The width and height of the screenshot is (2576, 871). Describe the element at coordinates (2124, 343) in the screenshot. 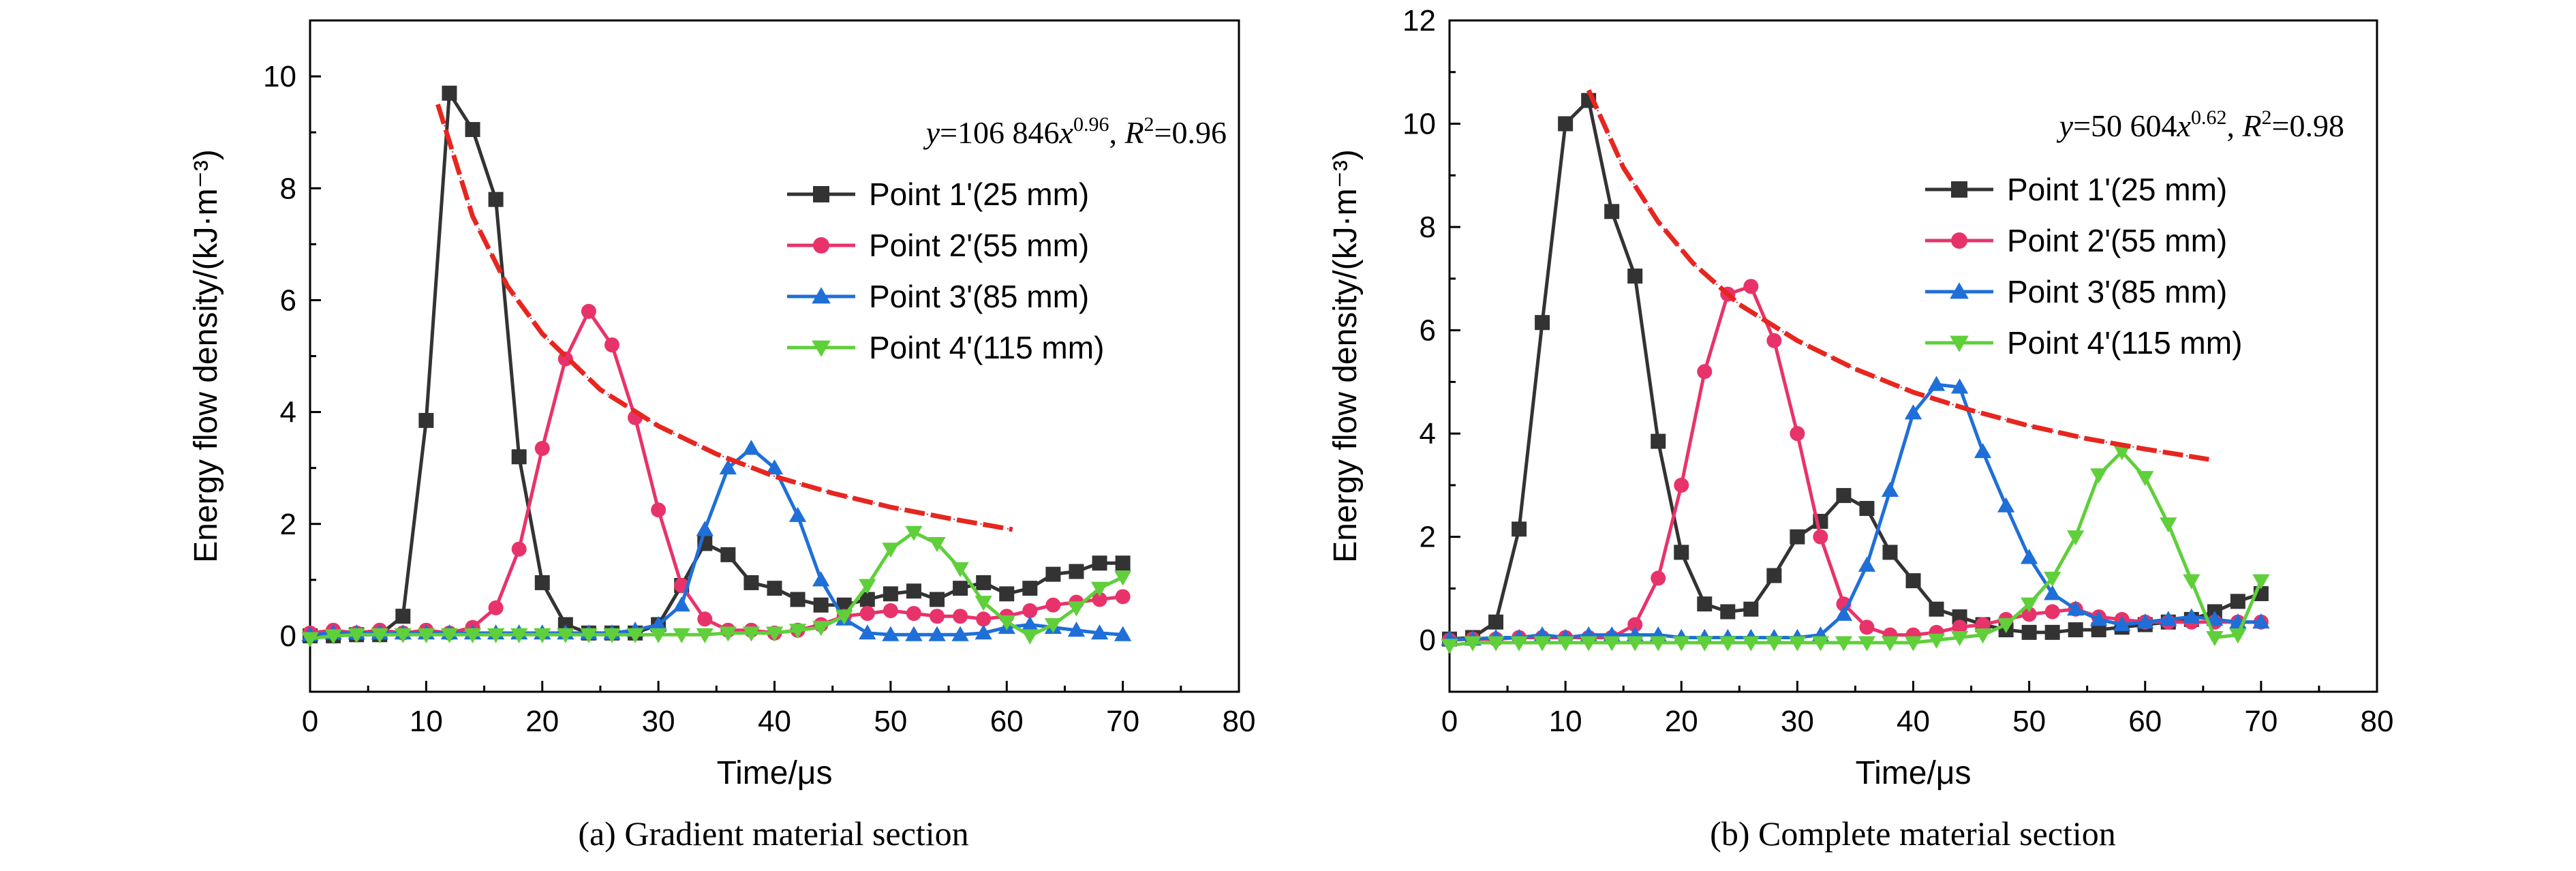

I see `legend-label: Point 4'(115 mm)` at that location.